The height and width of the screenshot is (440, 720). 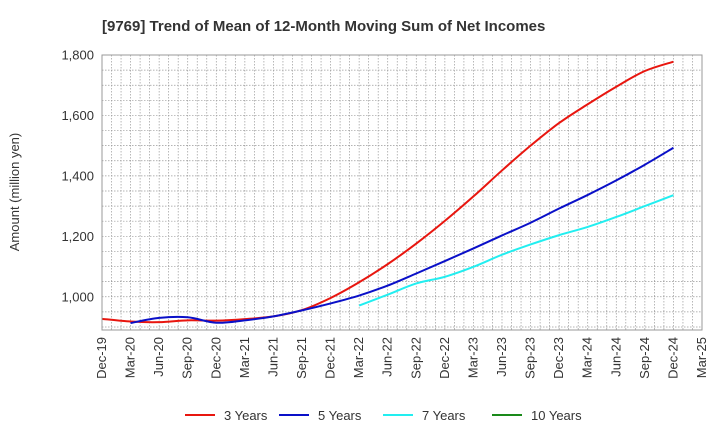 I want to click on x-tick-label: Sep-20, so click(x=187, y=358).